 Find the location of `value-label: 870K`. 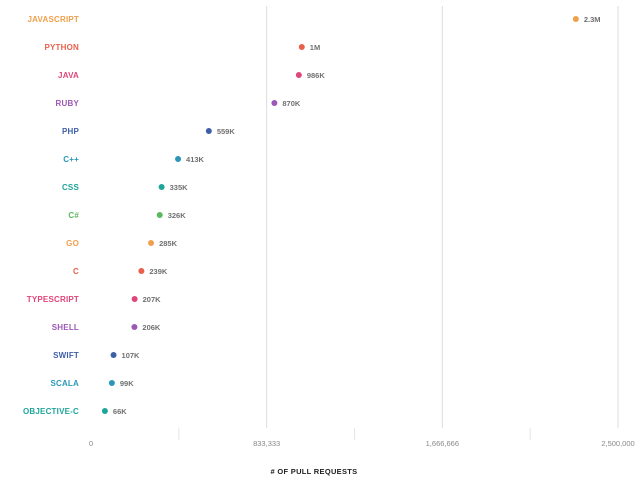

value-label: 870K is located at coordinates (291, 103).